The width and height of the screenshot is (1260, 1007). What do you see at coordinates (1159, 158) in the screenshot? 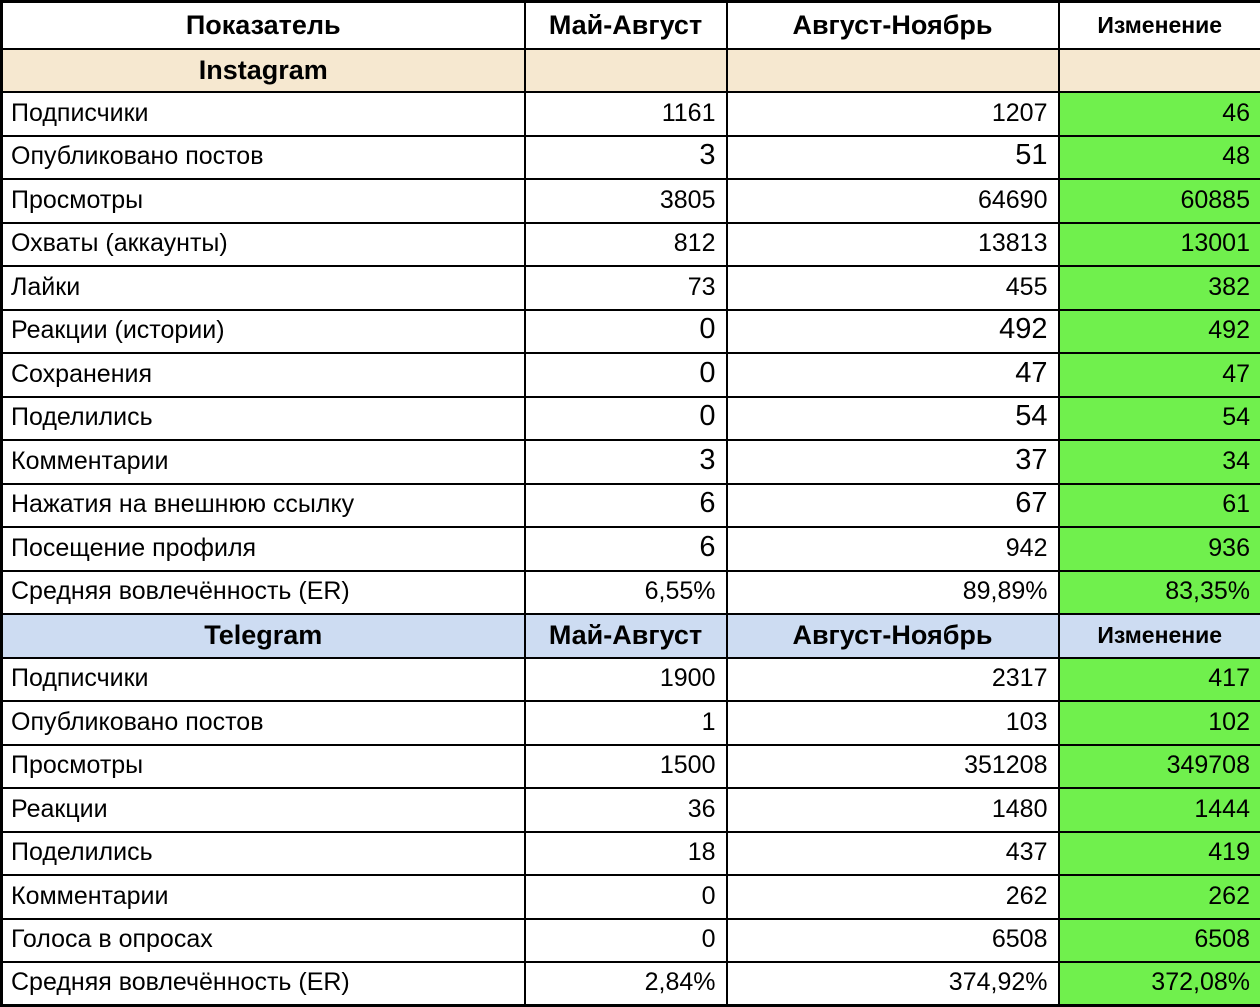
I see `change-value: 48` at bounding box center [1159, 158].